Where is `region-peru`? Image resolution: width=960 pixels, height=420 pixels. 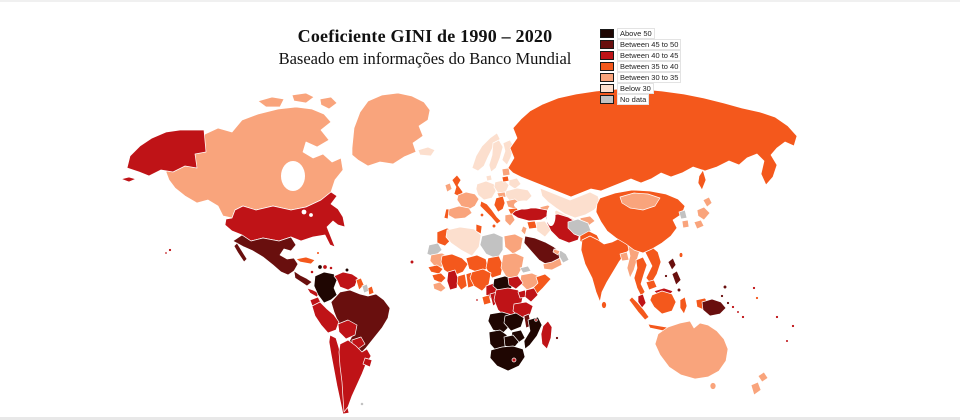
region-peru is located at coordinates (325, 317).